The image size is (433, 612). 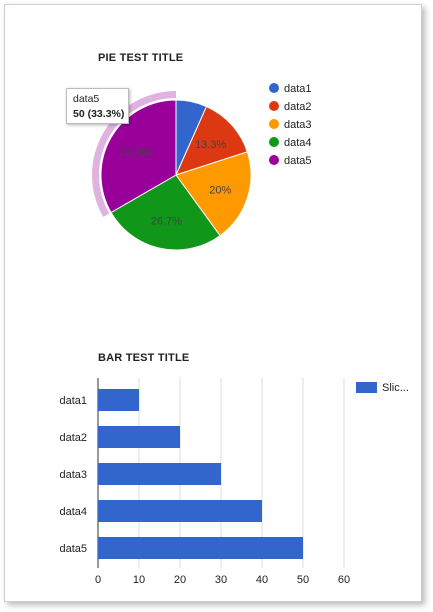 I want to click on pie-slice-data2, so click(x=211, y=140).